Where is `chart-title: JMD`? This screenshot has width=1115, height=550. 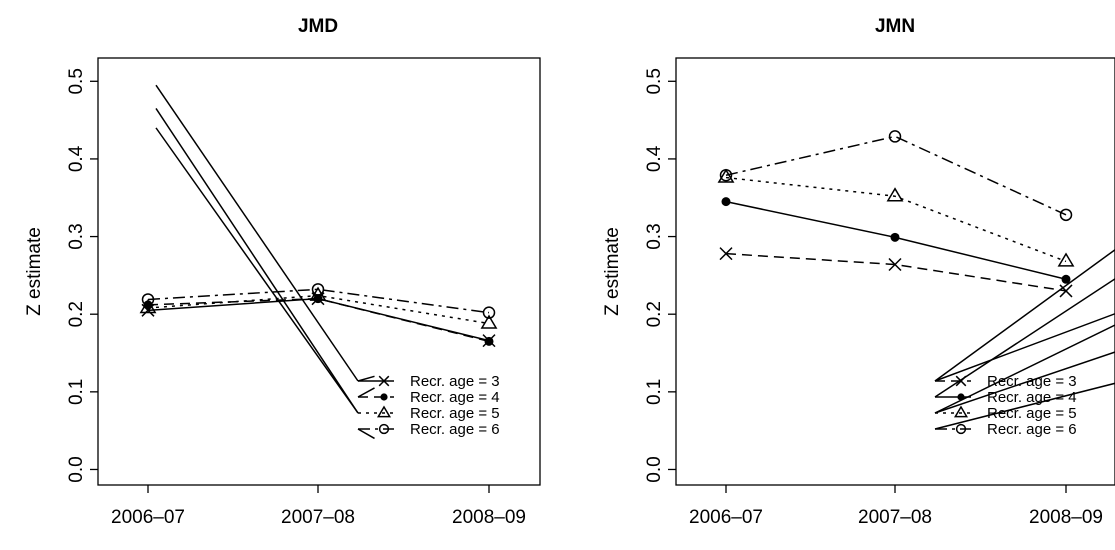 chart-title: JMD is located at coordinates (318, 26).